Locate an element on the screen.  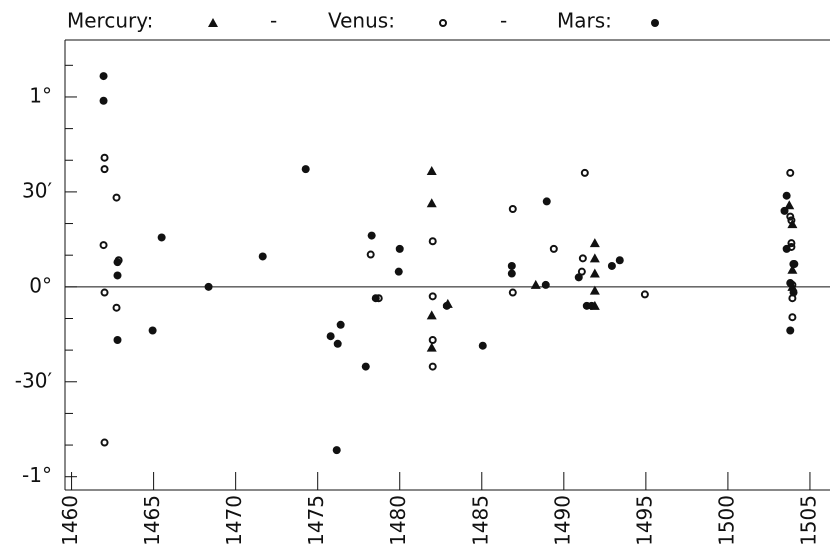
x-tick-label: 1470 is located at coordinates (234, 520).